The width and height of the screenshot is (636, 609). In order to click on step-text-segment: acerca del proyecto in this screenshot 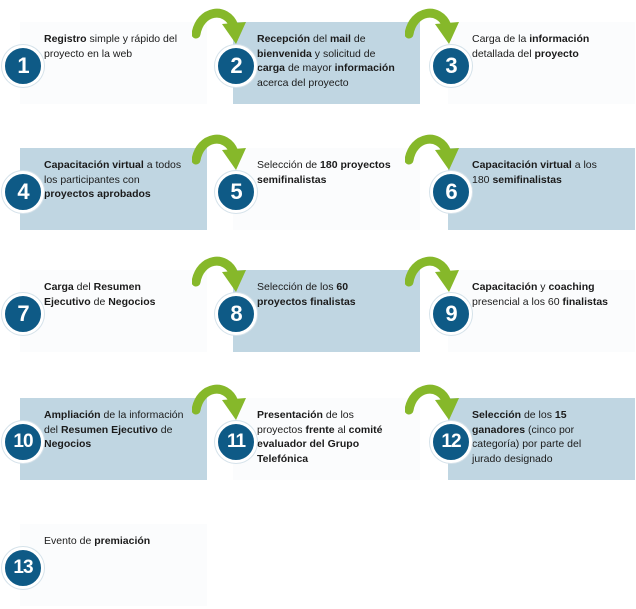, I will do `click(303, 82)`.